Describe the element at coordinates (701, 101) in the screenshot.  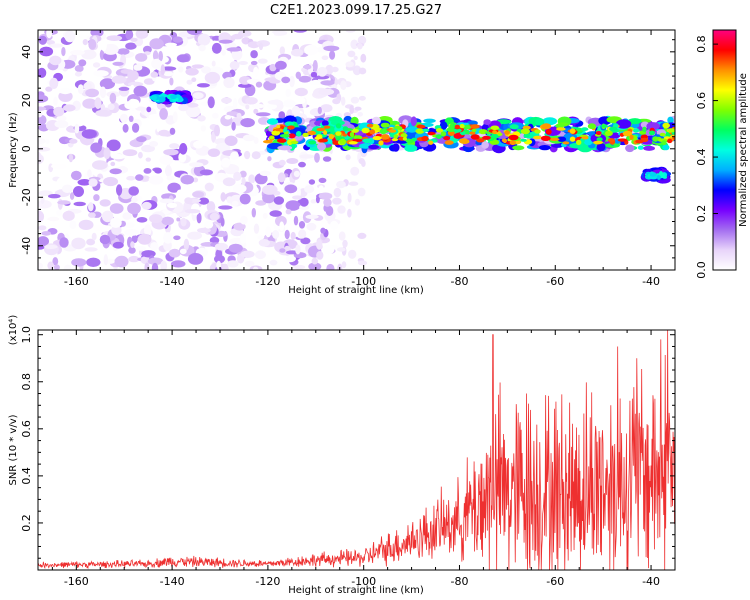
I see `colorbar-tick-label: 0.6` at that location.